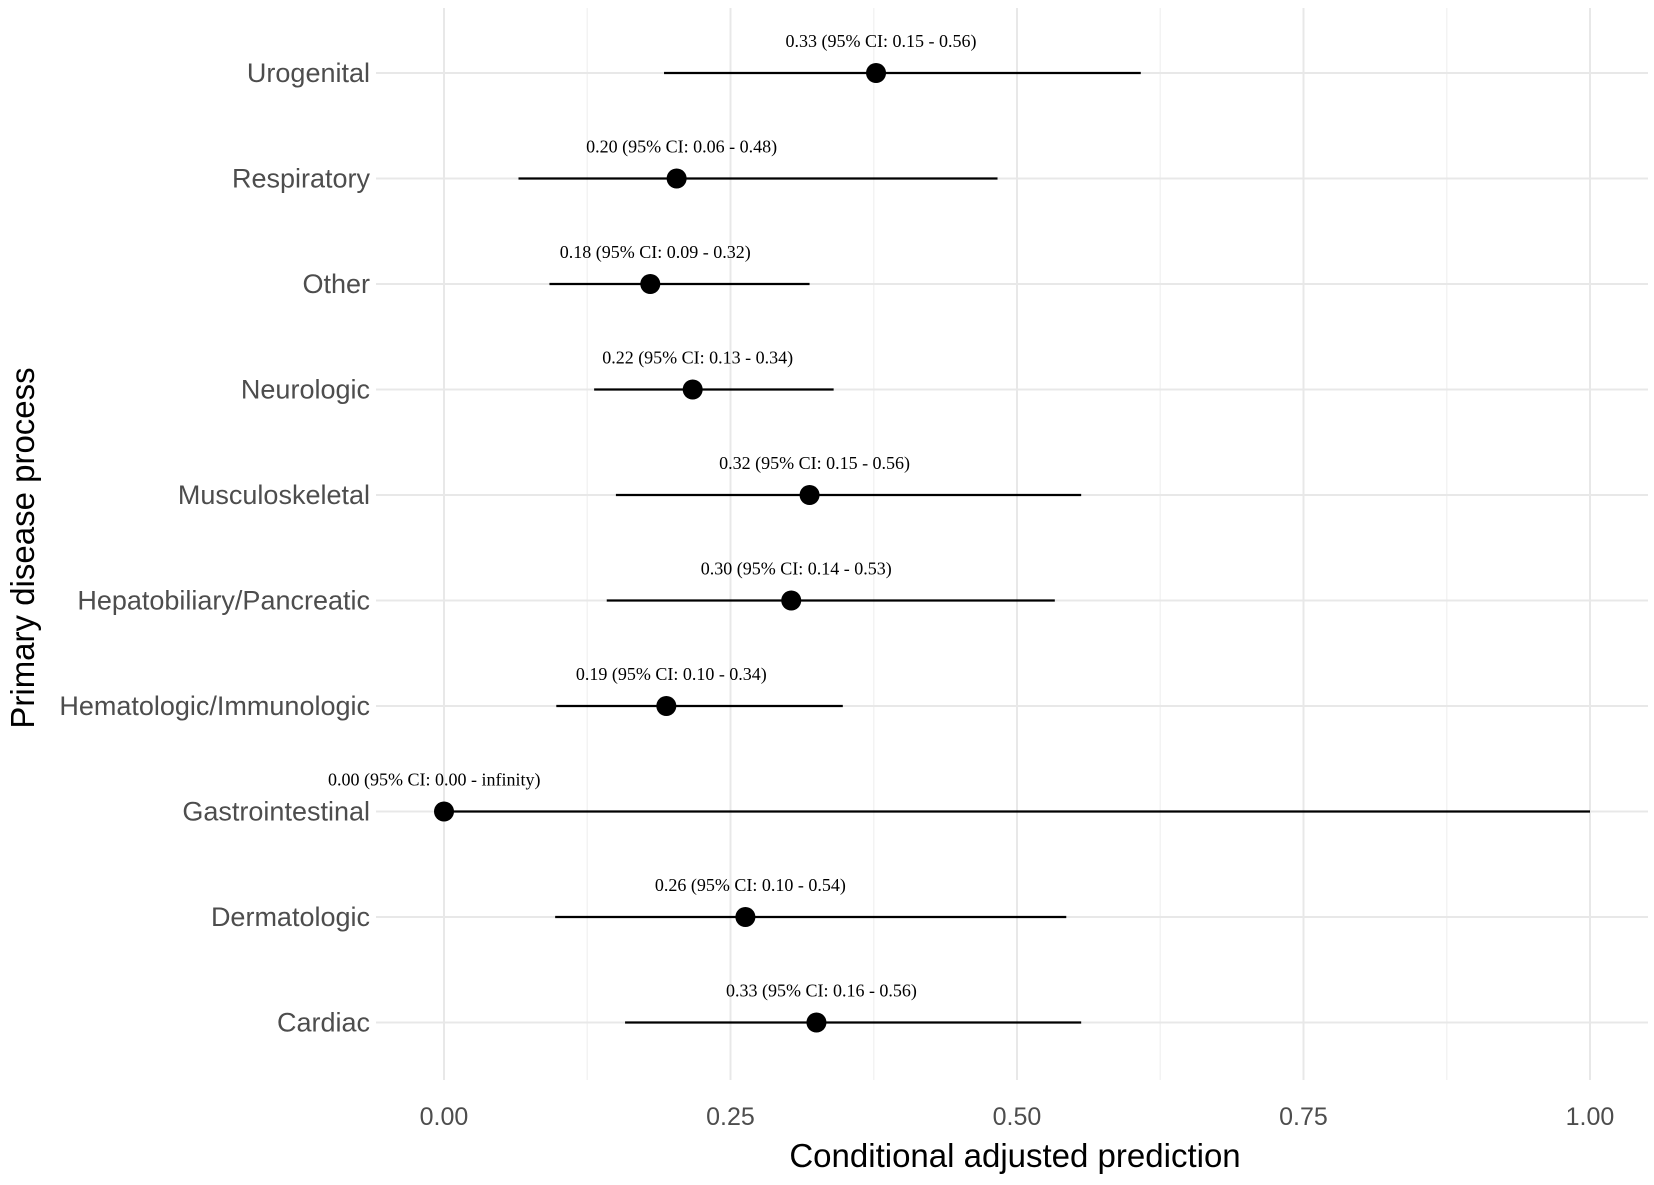  What do you see at coordinates (274, 495) in the screenshot?
I see `category-label: Musculoskeletal` at bounding box center [274, 495].